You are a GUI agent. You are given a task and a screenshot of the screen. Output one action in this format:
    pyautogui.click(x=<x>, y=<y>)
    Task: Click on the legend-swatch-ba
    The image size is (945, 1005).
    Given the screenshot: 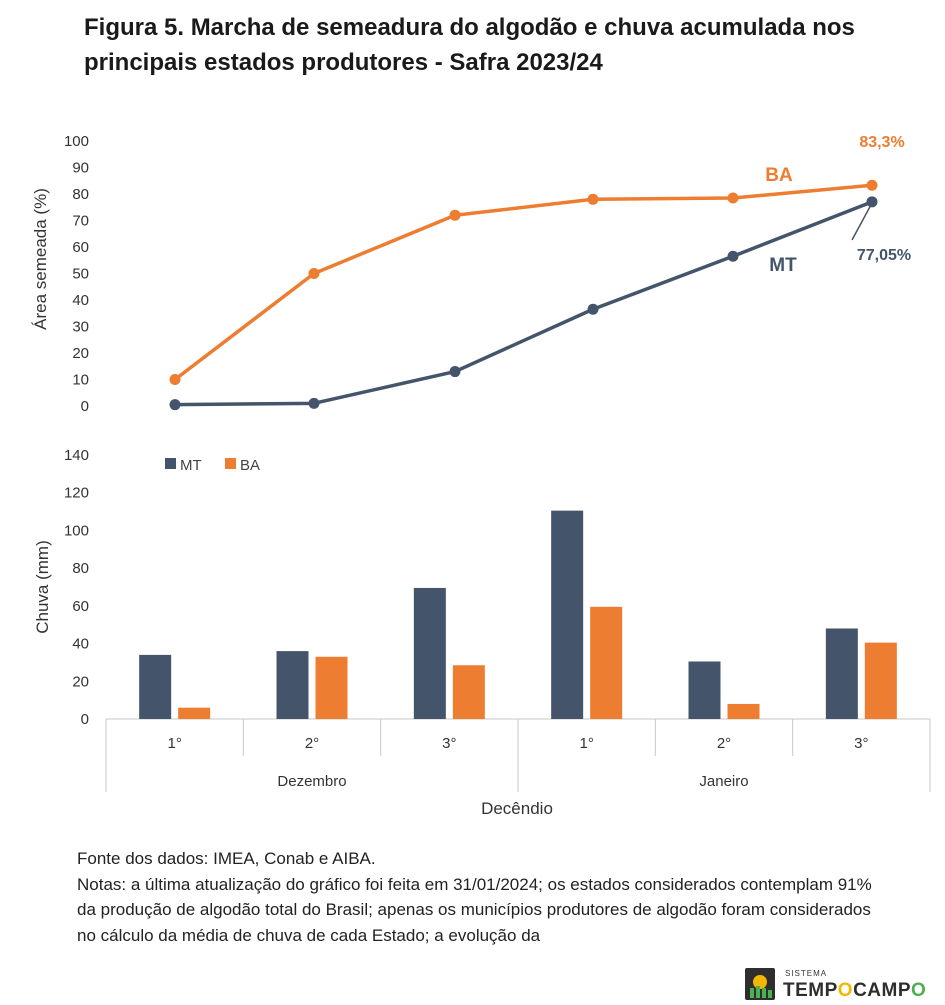 What is the action you would take?
    pyautogui.click(x=230, y=463)
    